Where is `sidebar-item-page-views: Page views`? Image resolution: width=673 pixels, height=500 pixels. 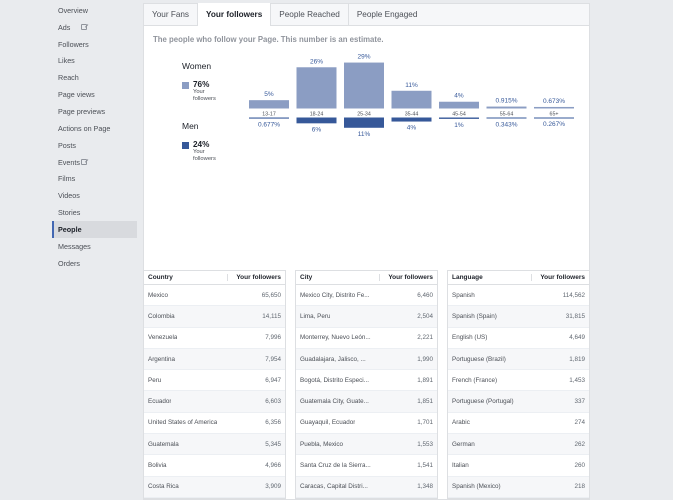 sidebar-item-page-views: Page views is located at coordinates (94, 94).